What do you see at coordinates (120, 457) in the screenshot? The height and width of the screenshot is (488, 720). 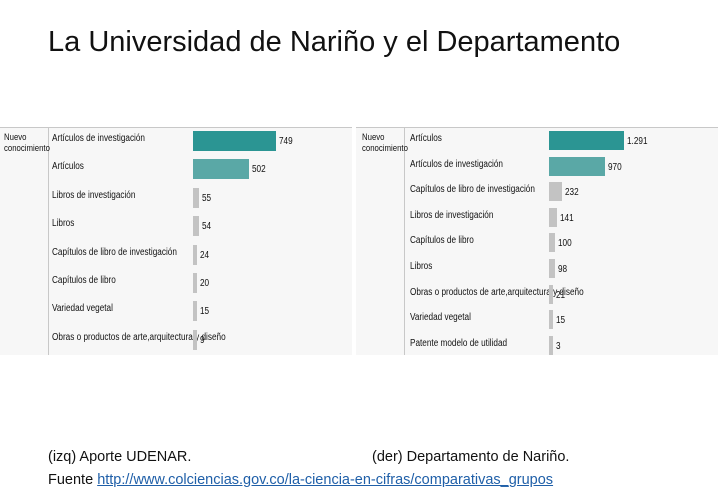 I see `caption-left: (izq) Aporte UDENAR.` at bounding box center [120, 457].